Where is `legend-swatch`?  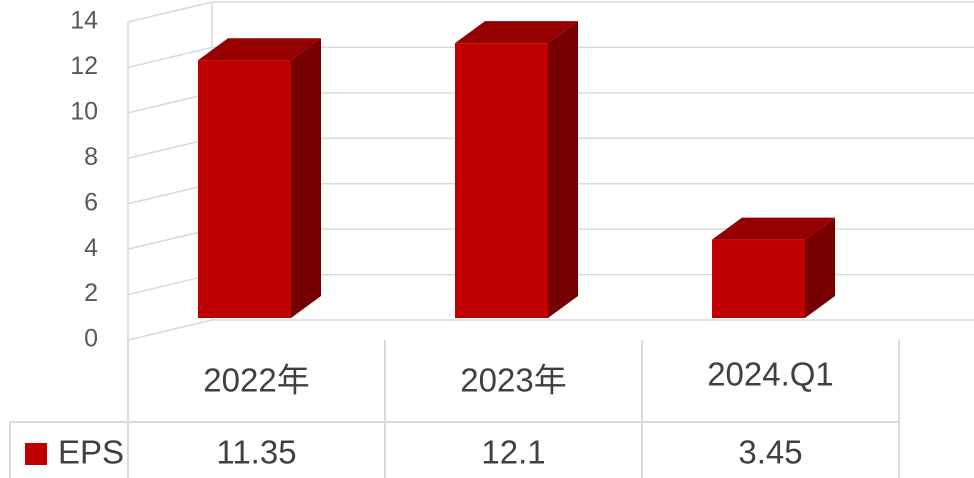
legend-swatch is located at coordinates (36, 454).